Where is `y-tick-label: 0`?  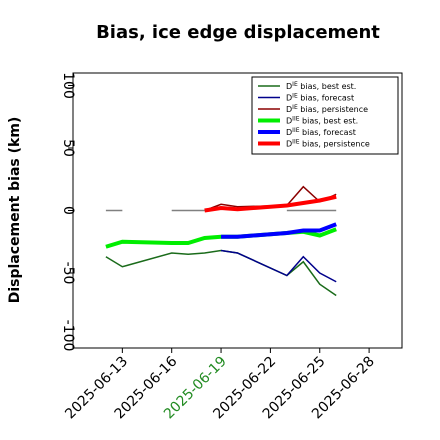 y-tick-label: 0 is located at coordinates (68, 210).